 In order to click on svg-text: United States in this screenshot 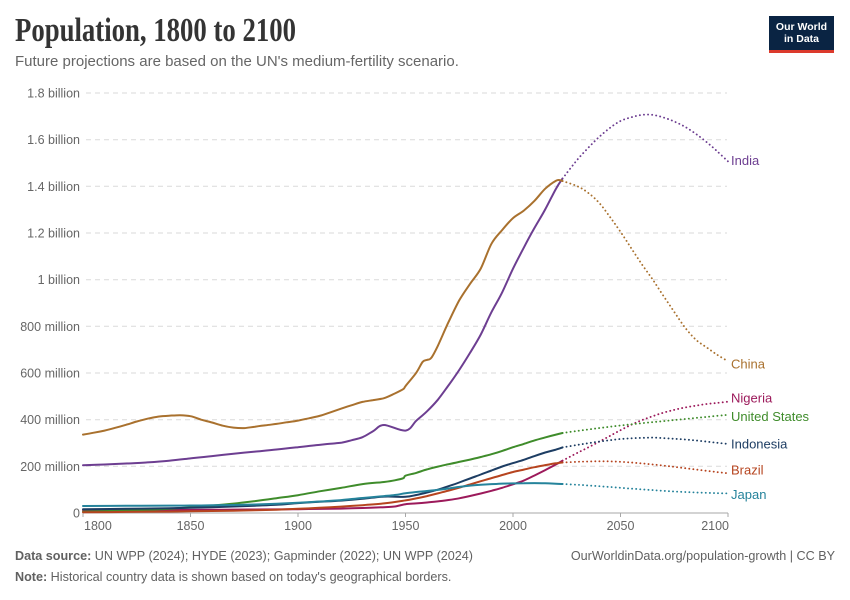, I will do `click(770, 416)`.